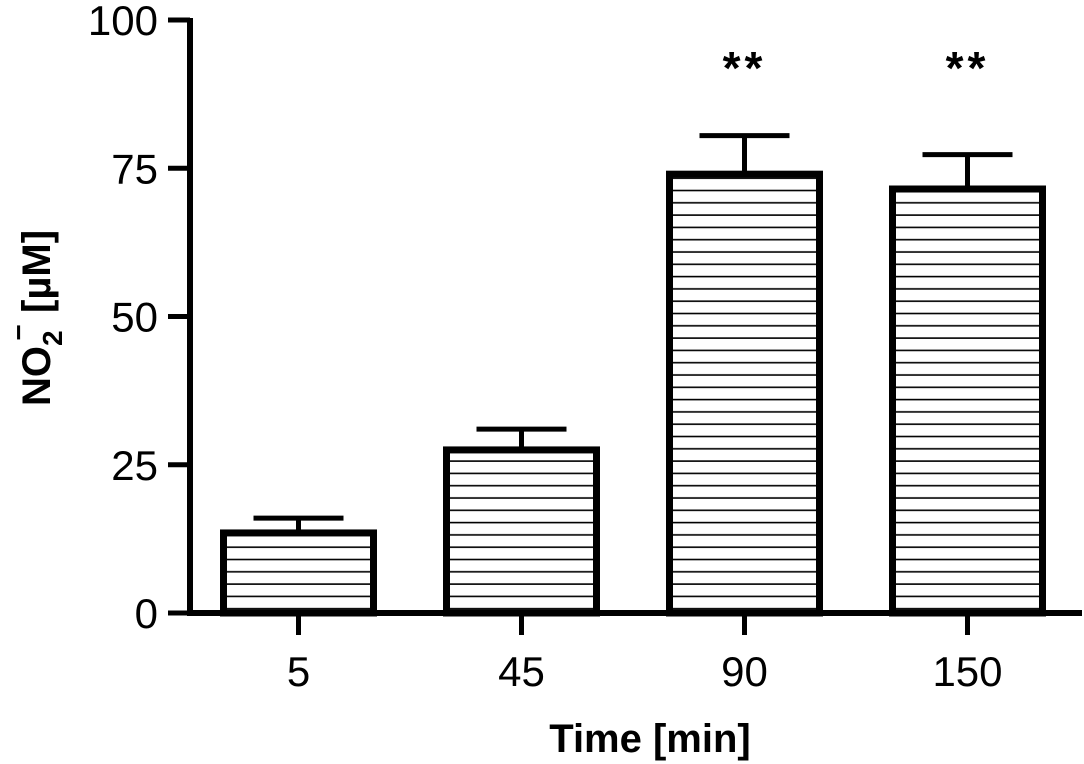 The height and width of the screenshot is (764, 1084). What do you see at coordinates (298, 671) in the screenshot?
I see `x-tick-label-5: 5` at bounding box center [298, 671].